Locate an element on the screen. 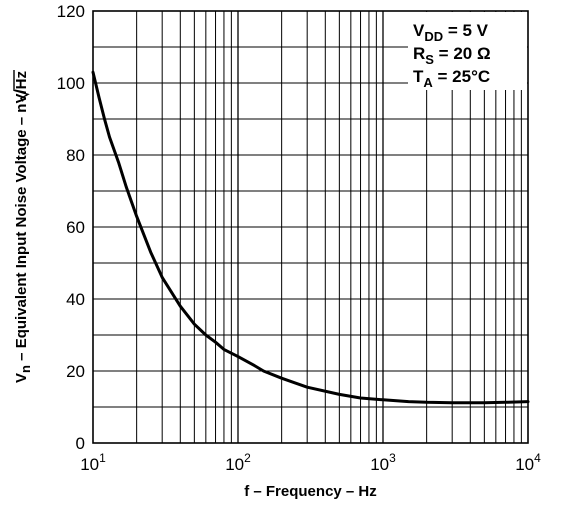 The image size is (572, 506). y-tick-label: 60 is located at coordinates (75, 227).